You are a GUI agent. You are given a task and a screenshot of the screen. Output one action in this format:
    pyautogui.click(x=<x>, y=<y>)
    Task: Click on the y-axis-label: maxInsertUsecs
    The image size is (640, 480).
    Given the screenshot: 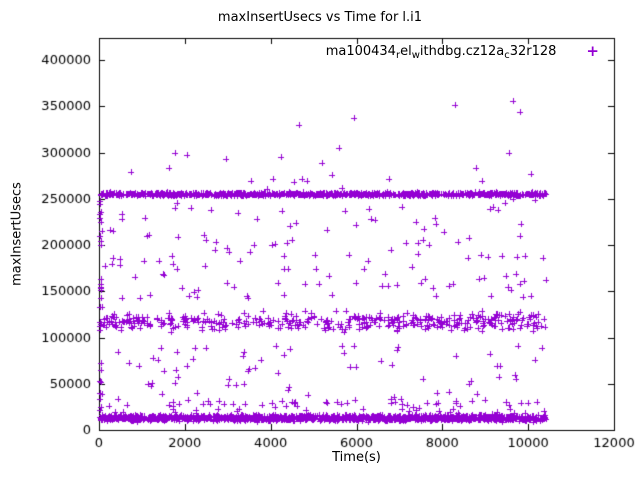 What is the action you would take?
    pyautogui.click(x=17, y=234)
    